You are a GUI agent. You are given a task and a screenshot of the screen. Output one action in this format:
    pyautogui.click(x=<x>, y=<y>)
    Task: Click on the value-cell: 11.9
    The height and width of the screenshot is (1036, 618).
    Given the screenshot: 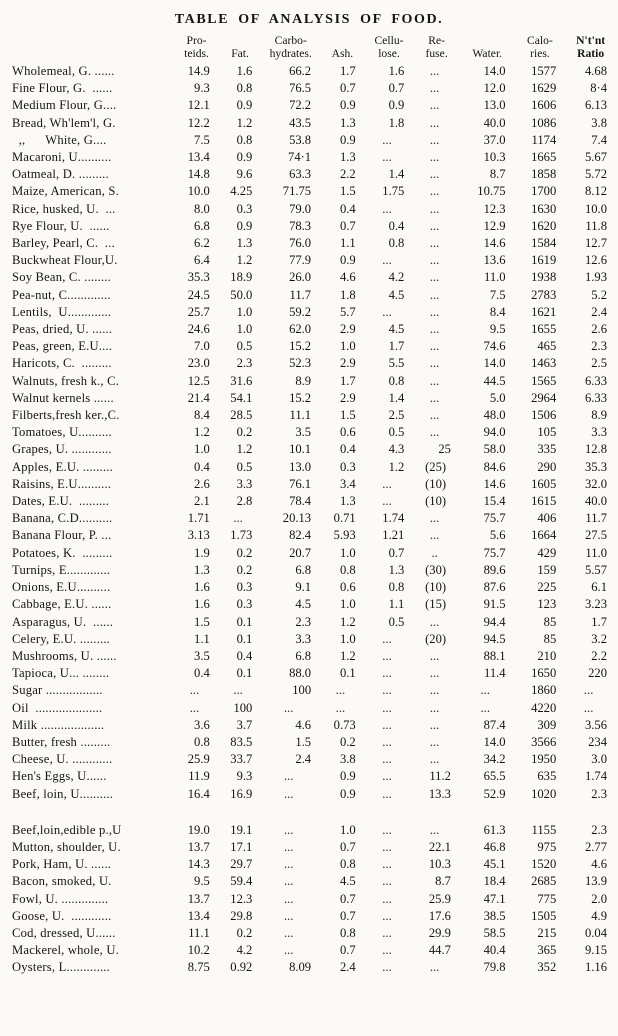 What is the action you would take?
    pyautogui.click(x=199, y=776)
    